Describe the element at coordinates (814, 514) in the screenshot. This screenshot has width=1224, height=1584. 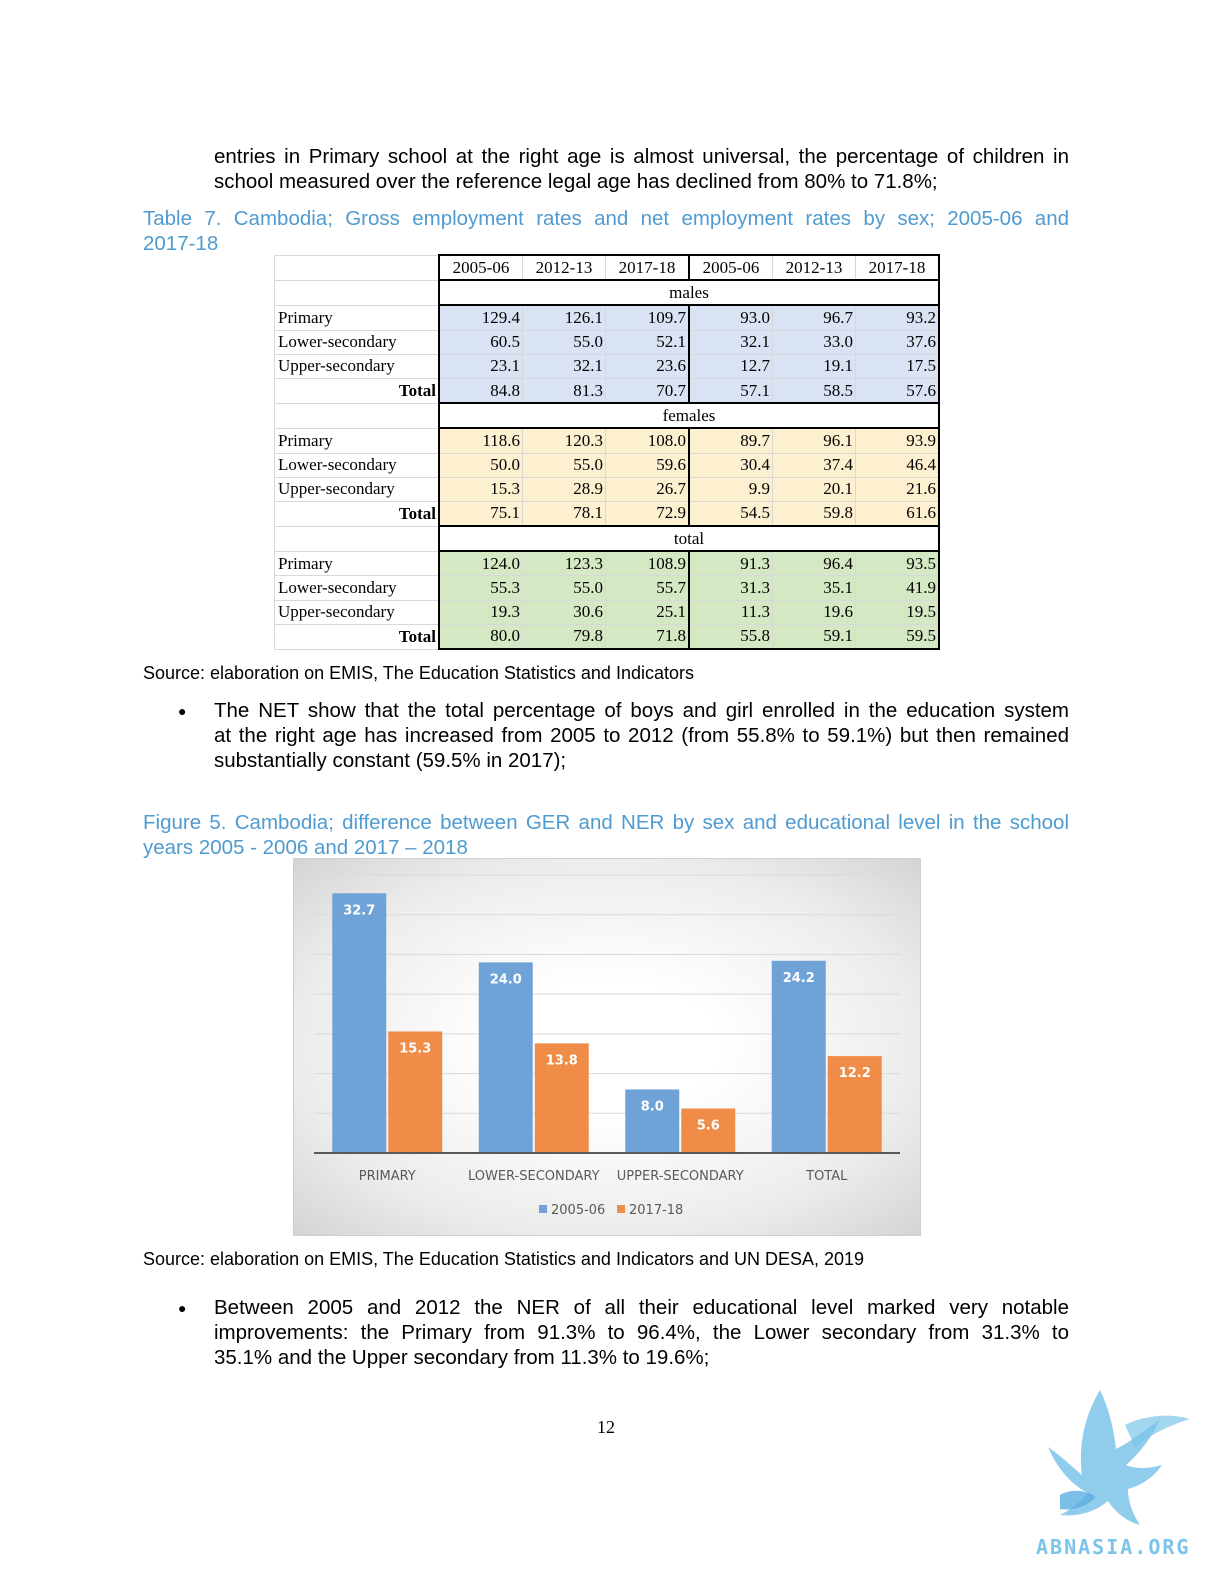
I see `table-cell: 59.8` at that location.